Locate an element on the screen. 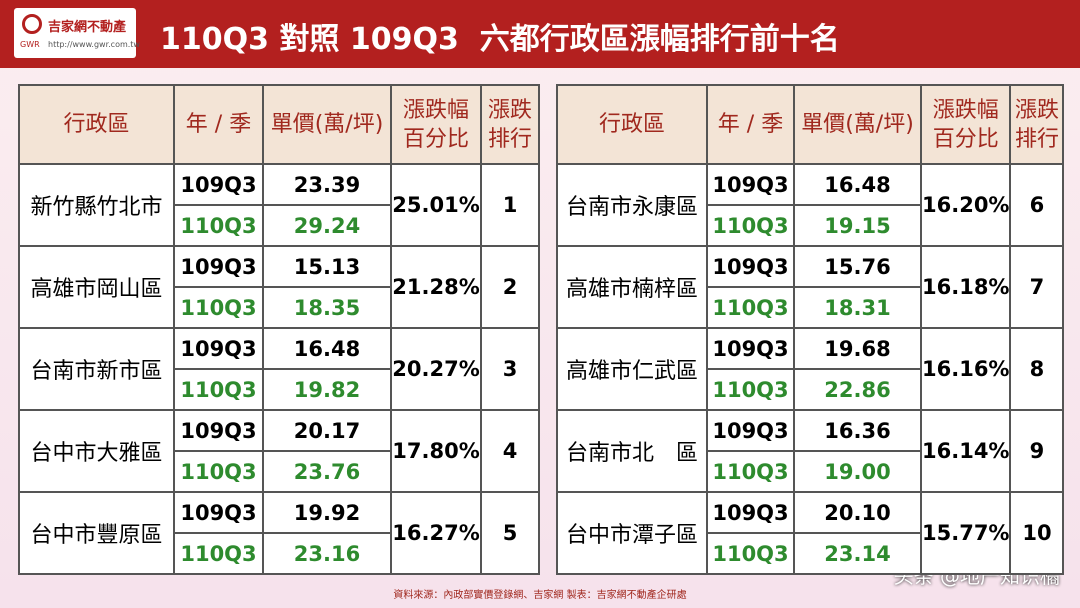 The width and height of the screenshot is (1080, 608). price-cell: 16.36 is located at coordinates (857, 430).